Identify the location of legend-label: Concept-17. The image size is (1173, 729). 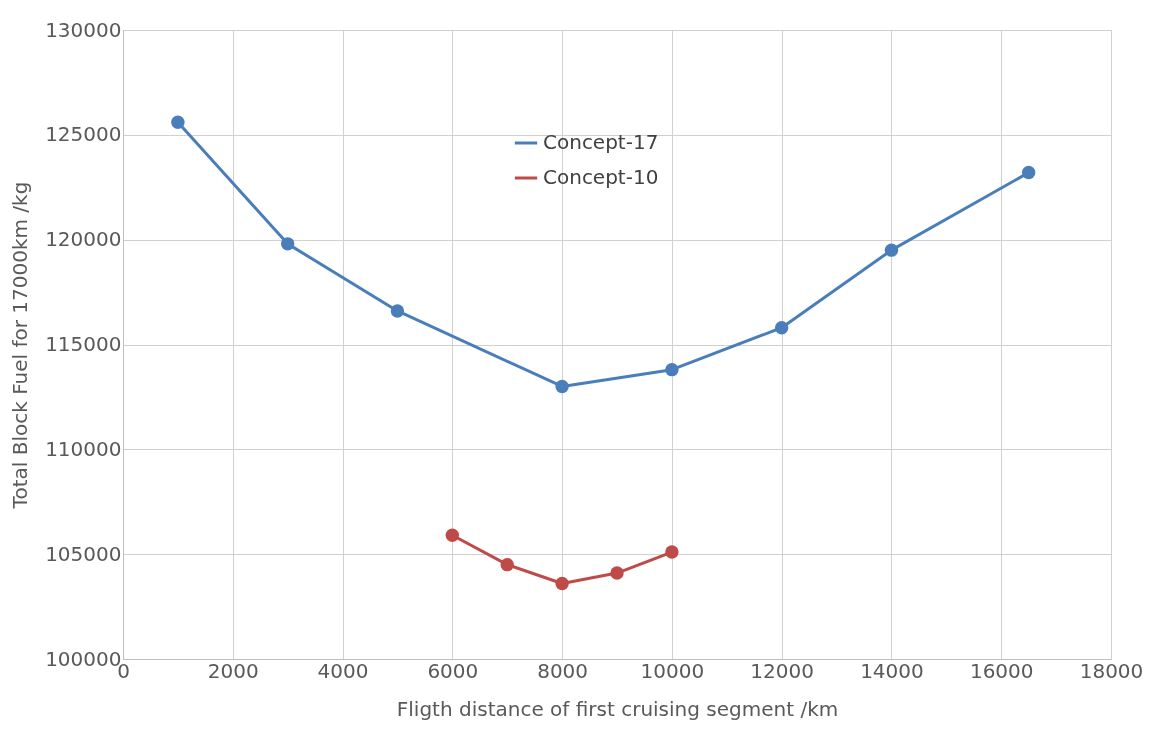
(601, 142).